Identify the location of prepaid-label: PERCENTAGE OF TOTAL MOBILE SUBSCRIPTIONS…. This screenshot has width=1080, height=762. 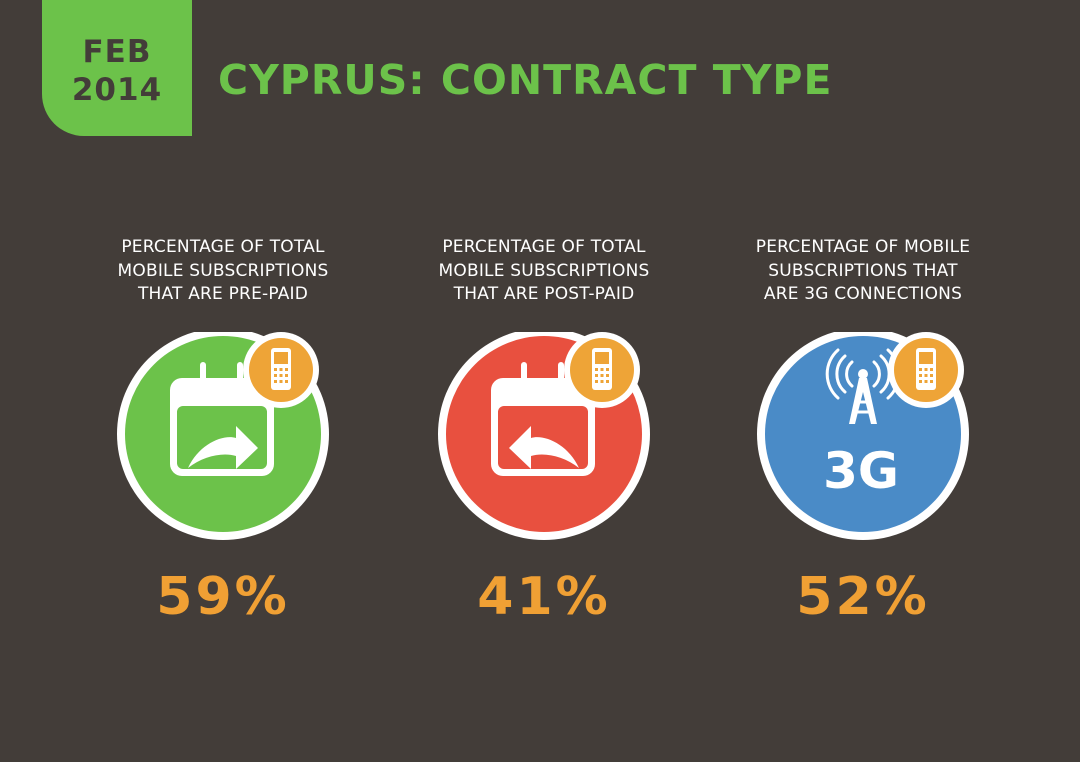
(223, 270).